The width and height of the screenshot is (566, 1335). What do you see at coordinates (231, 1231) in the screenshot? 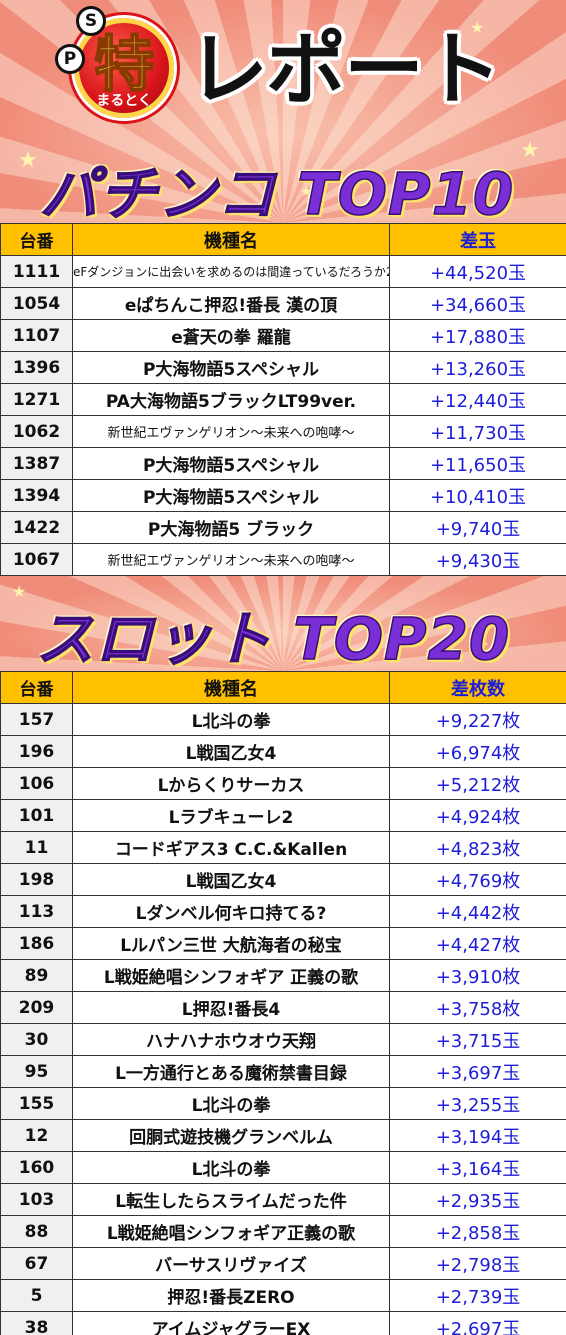
I see `model-name-cell: L戦姫絶唱シンフォギア正義の歌` at bounding box center [231, 1231].